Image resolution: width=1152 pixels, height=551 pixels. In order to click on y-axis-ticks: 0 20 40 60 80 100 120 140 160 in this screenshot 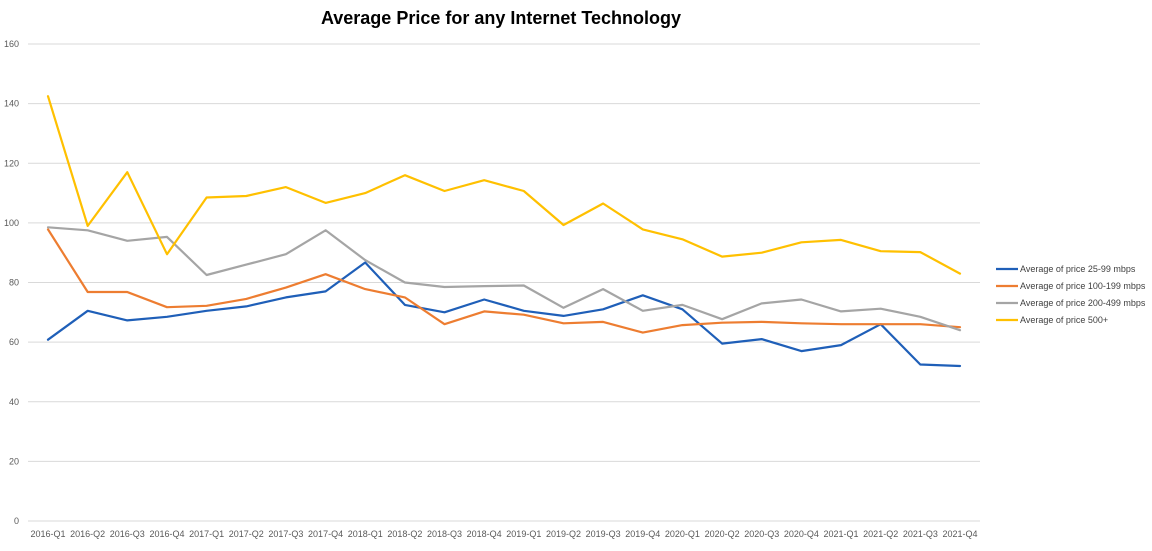, I will do `click(11, 282)`.